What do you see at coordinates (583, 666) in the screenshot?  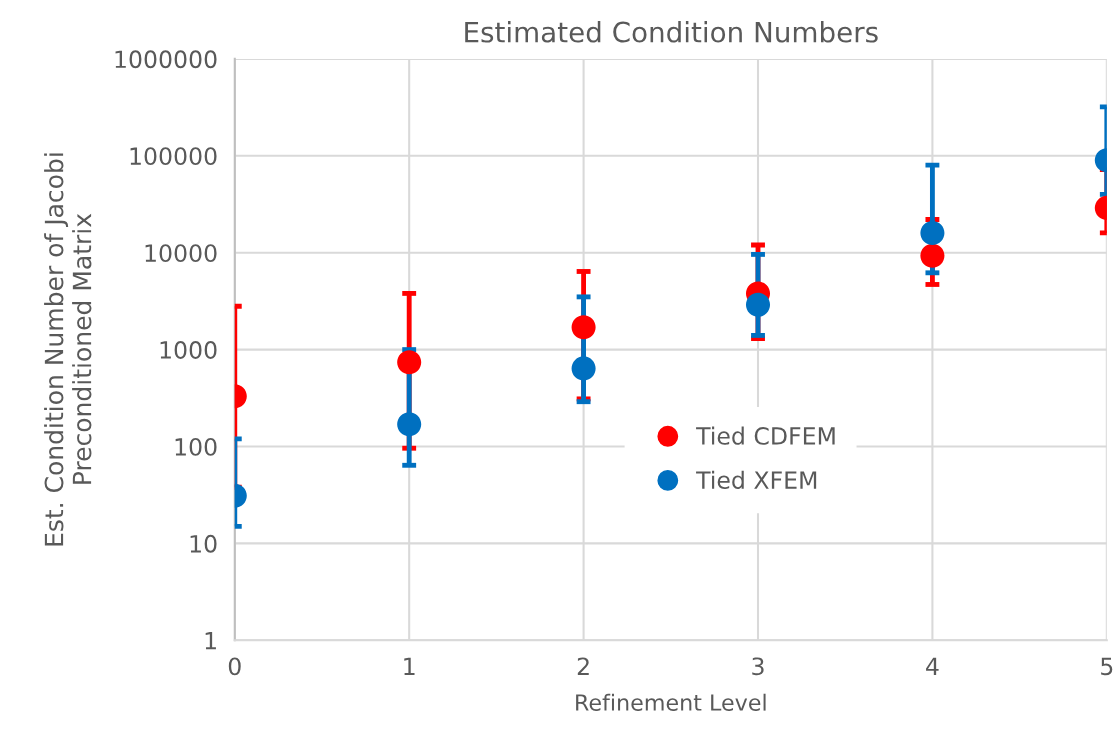 I see `x-tick-label: 2` at bounding box center [583, 666].